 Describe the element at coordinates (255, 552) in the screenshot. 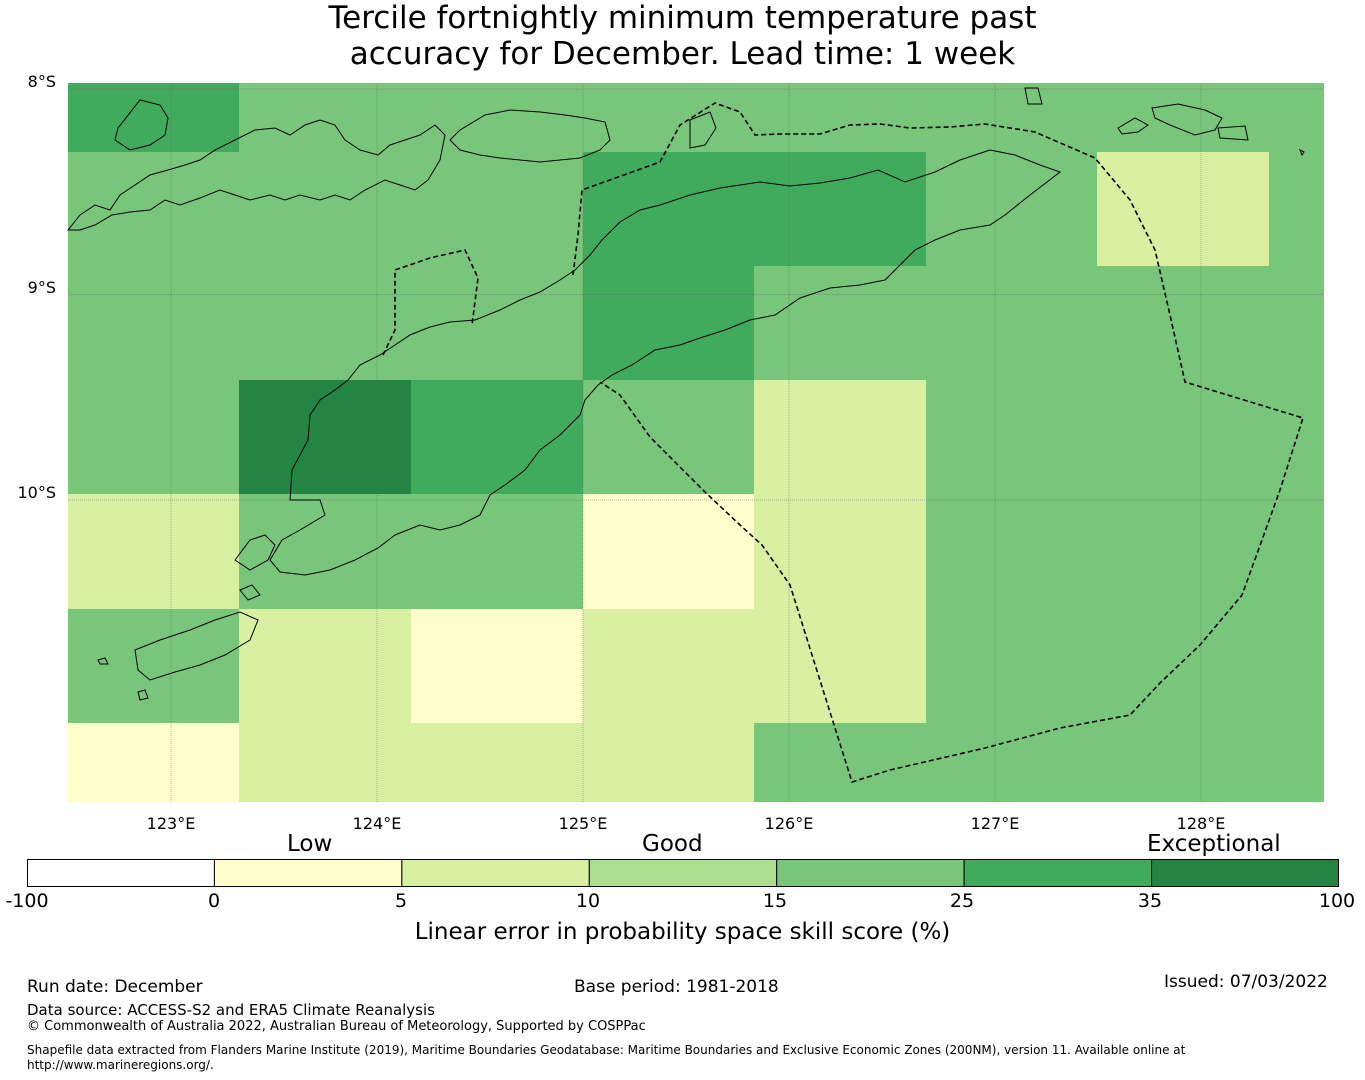

I see `rote-coastline` at that location.